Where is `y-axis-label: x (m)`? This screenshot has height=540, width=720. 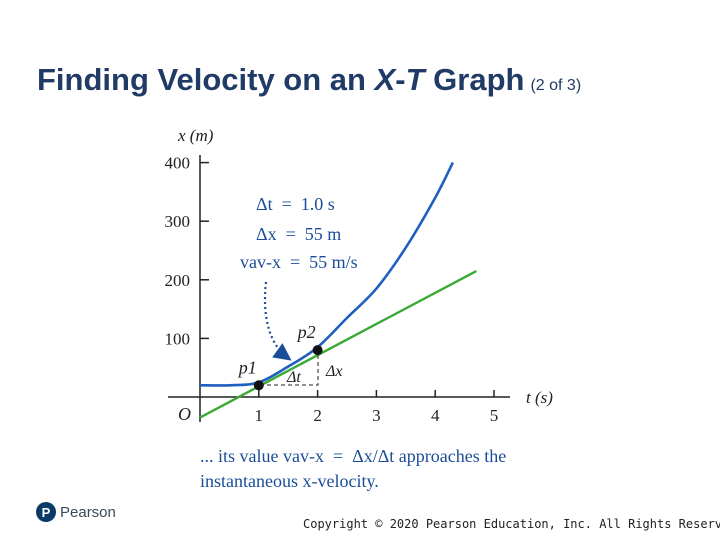
y-axis-label: x (m) is located at coordinates (195, 135).